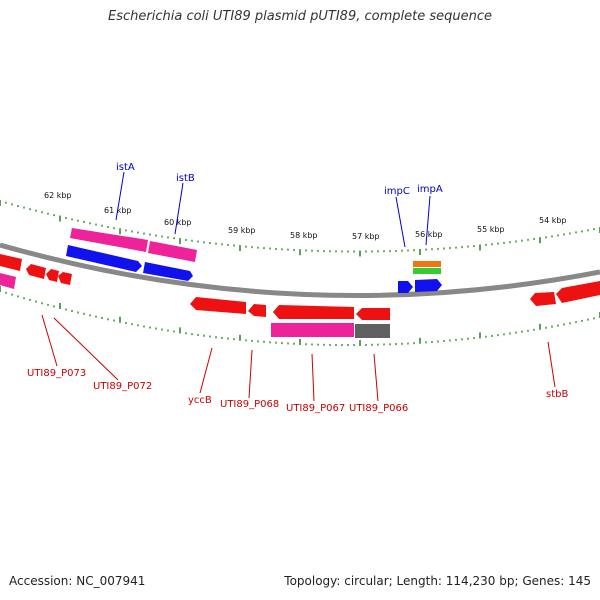 The width and height of the screenshot is (600, 600). I want to click on kbp-label: 54 kbp, so click(553, 220).